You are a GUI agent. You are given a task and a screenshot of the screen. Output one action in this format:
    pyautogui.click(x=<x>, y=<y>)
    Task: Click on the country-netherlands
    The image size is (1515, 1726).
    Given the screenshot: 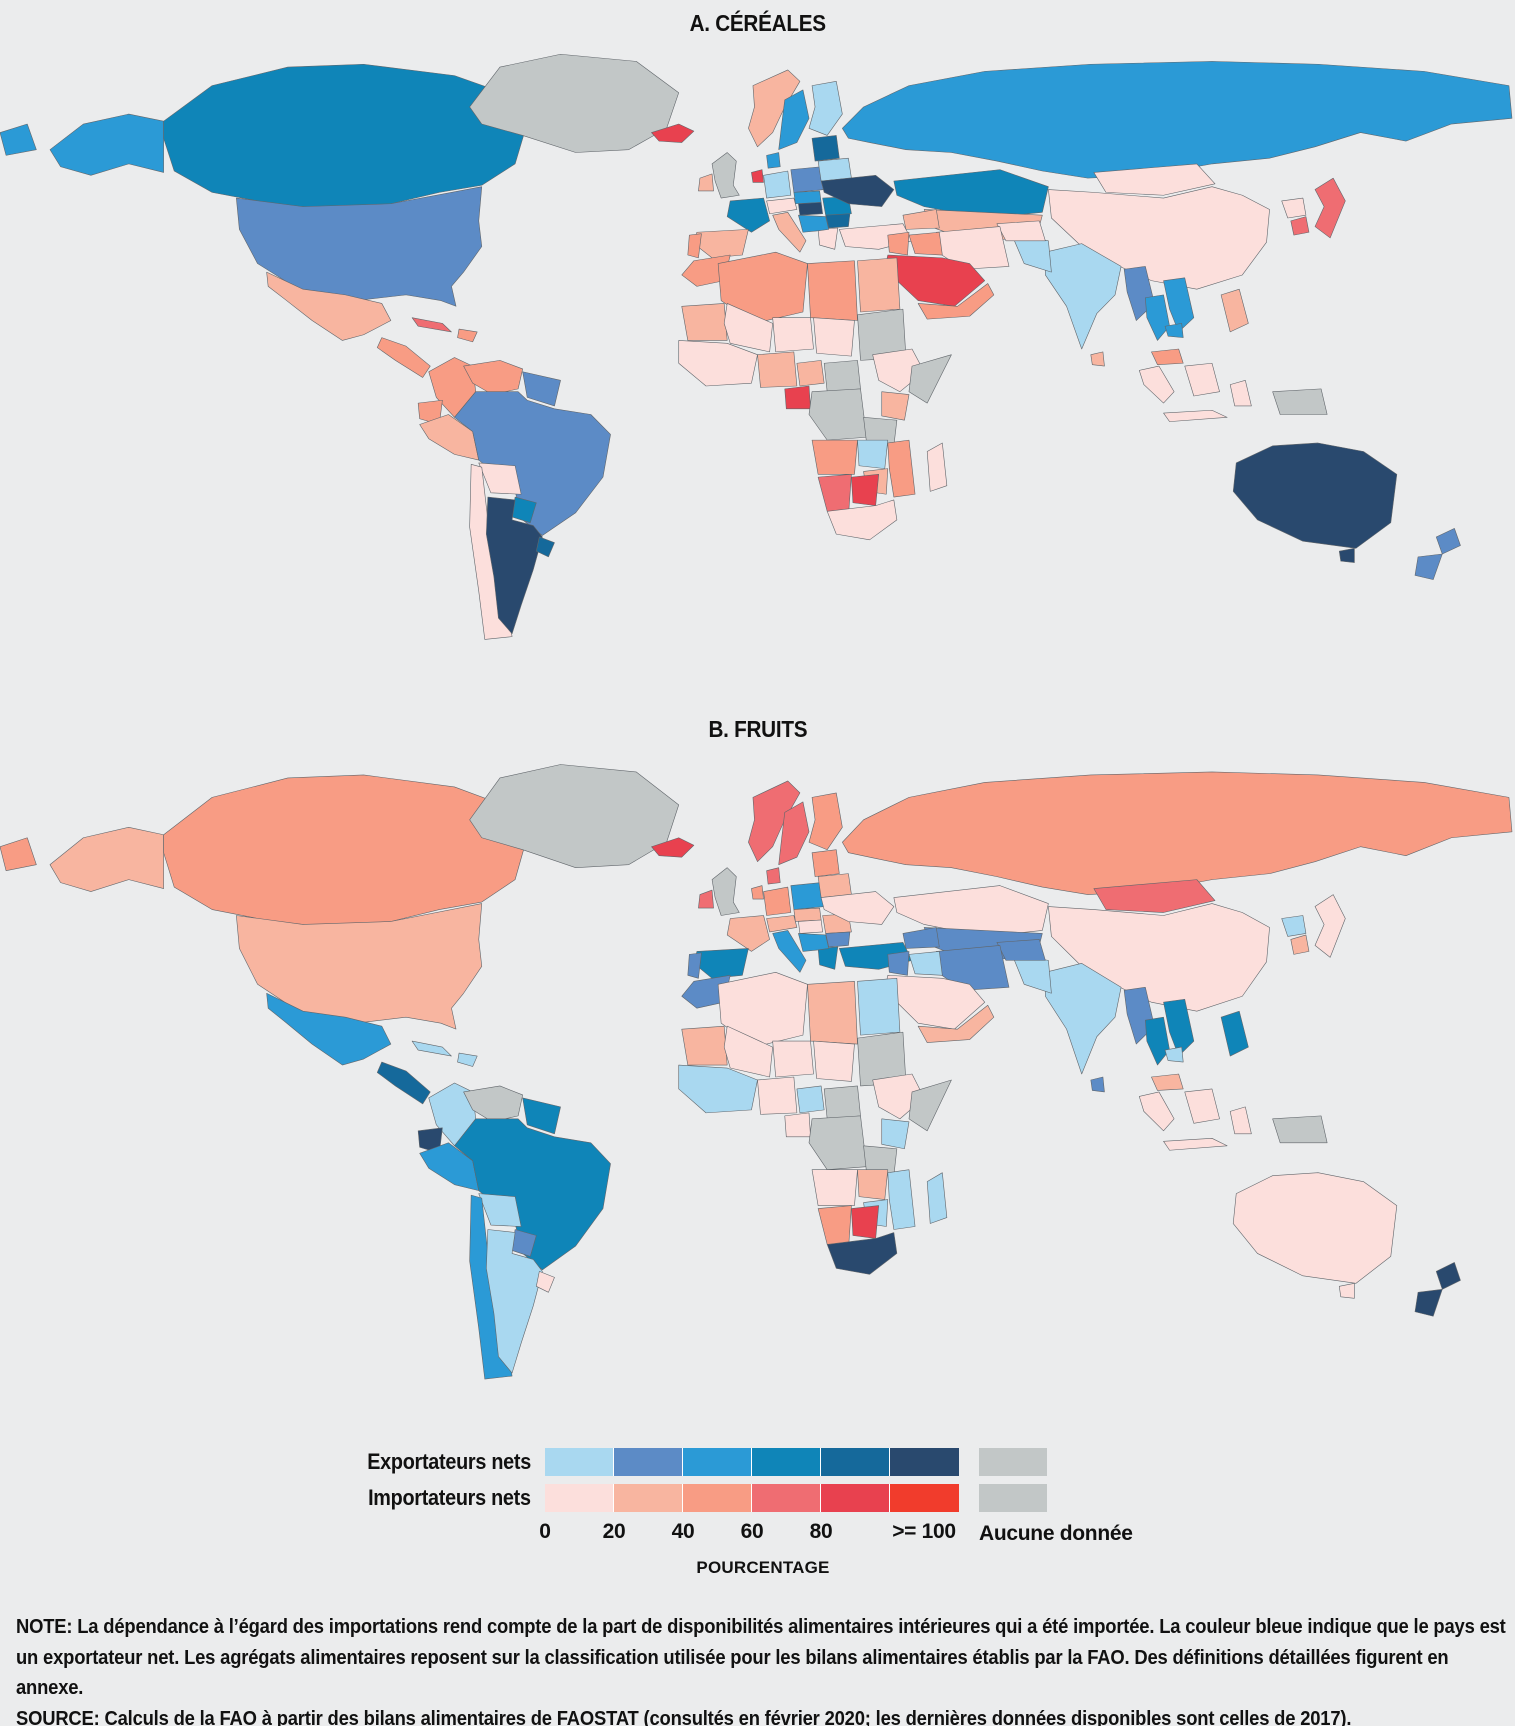 What is the action you would take?
    pyautogui.click(x=757, y=176)
    